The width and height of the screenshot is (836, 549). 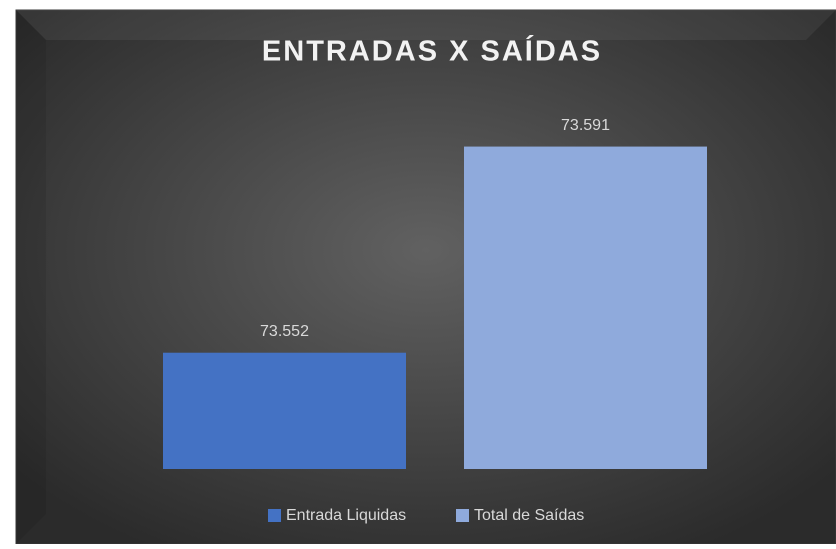 I want to click on data-label: 73.552, so click(x=284, y=331).